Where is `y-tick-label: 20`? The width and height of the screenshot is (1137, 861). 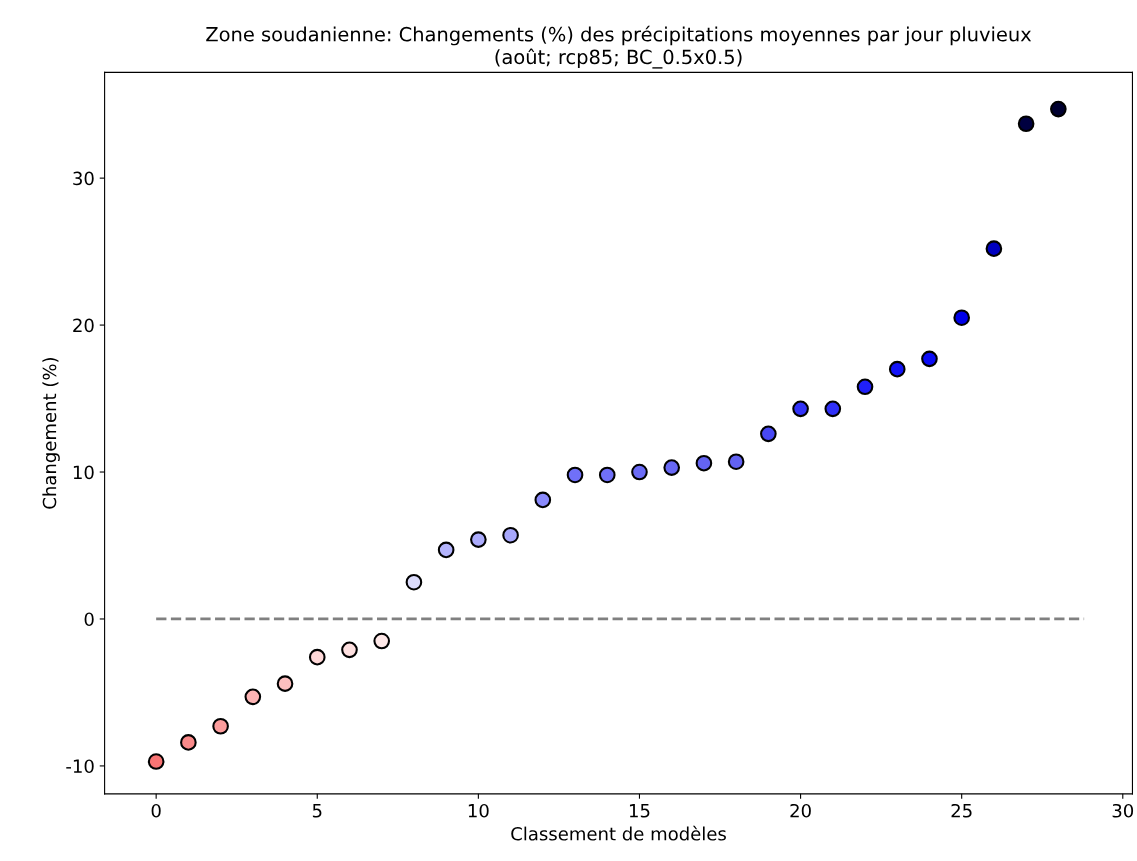 y-tick-label: 20 is located at coordinates (83, 325).